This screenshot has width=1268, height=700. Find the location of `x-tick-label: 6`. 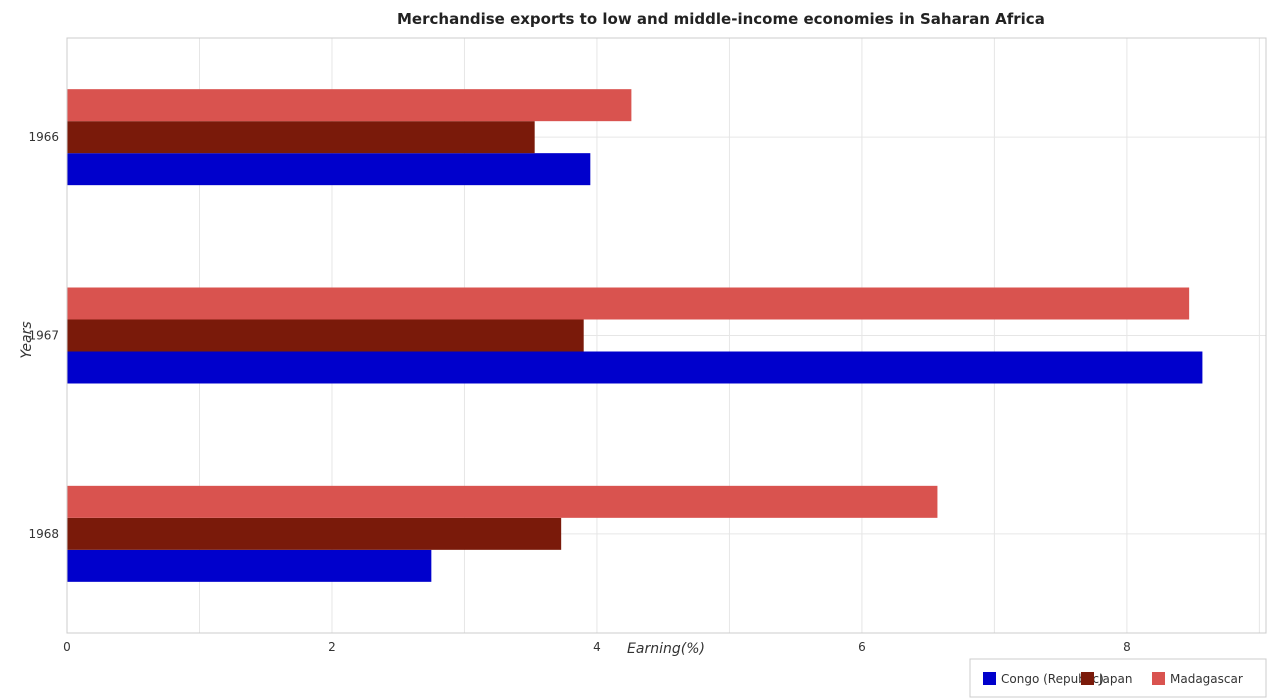

x-tick-label: 6 is located at coordinates (862, 647).